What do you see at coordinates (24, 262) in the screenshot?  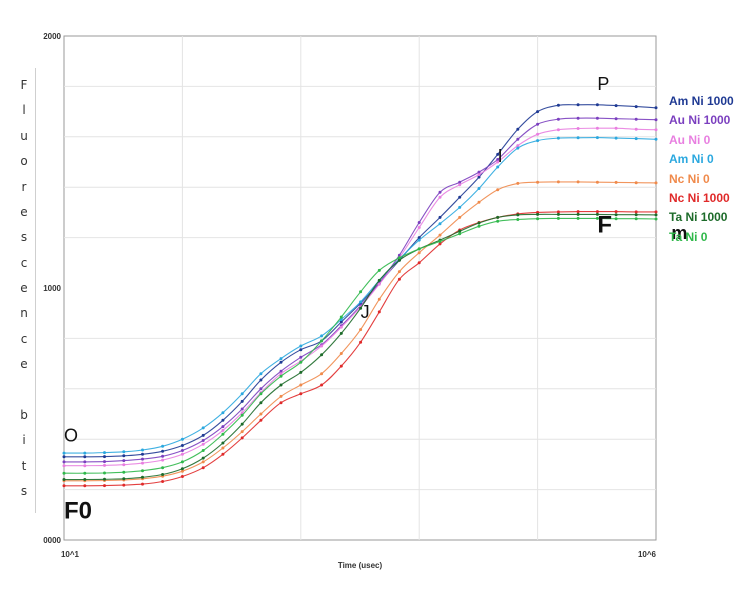 I see `y-axis-label-letter: c` at bounding box center [24, 262].